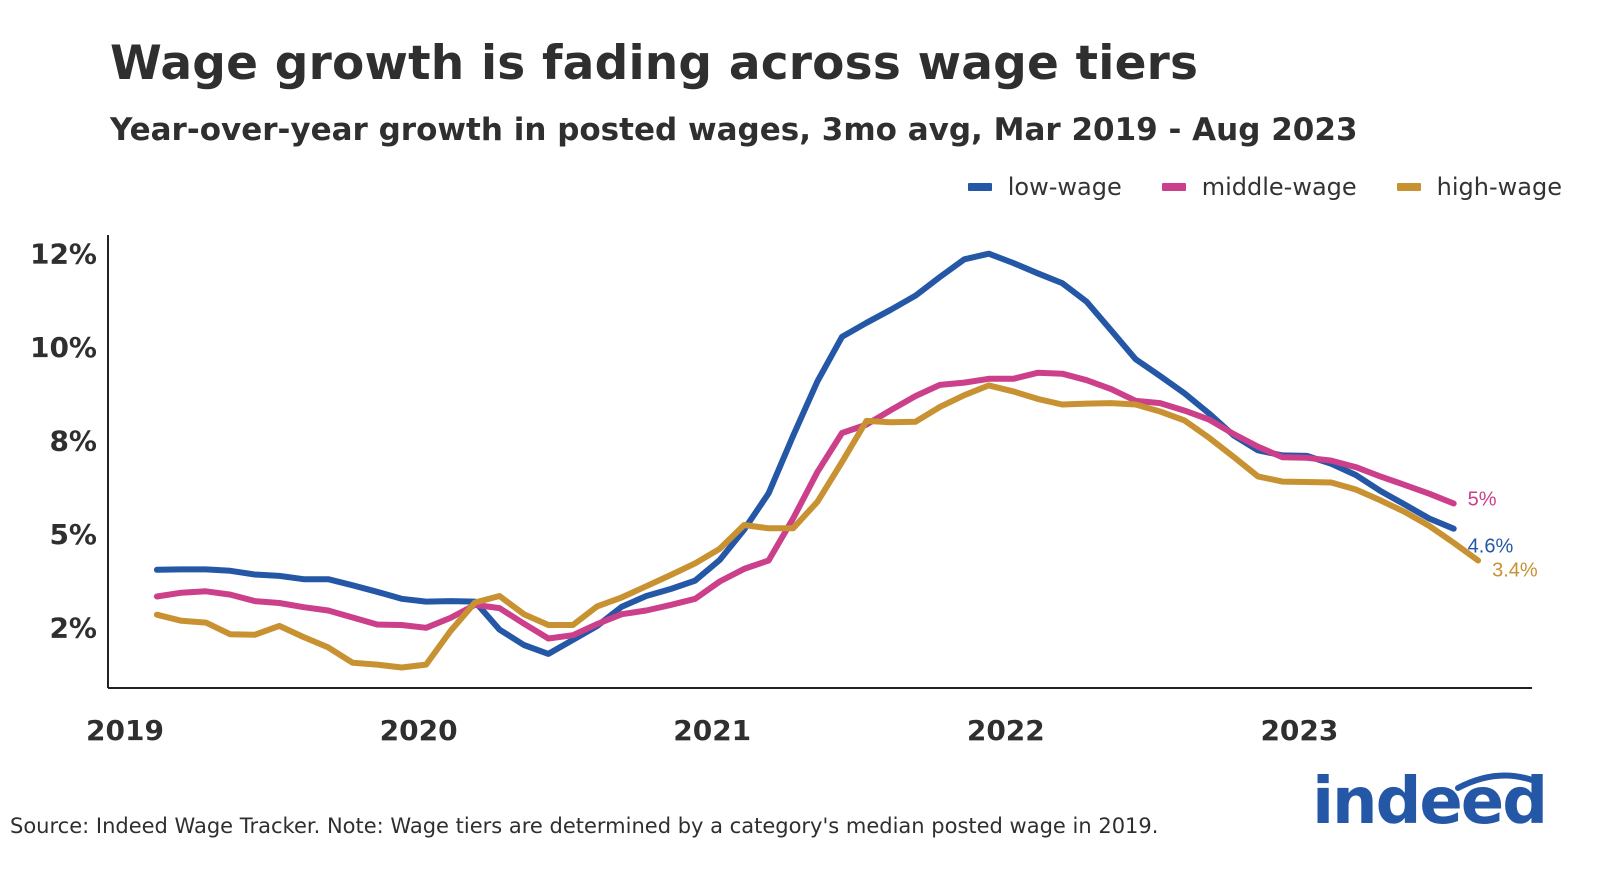 This screenshot has width=1600, height=873. Describe the element at coordinates (979, 187) in the screenshot. I see `legend-swatch-low-wage` at that location.